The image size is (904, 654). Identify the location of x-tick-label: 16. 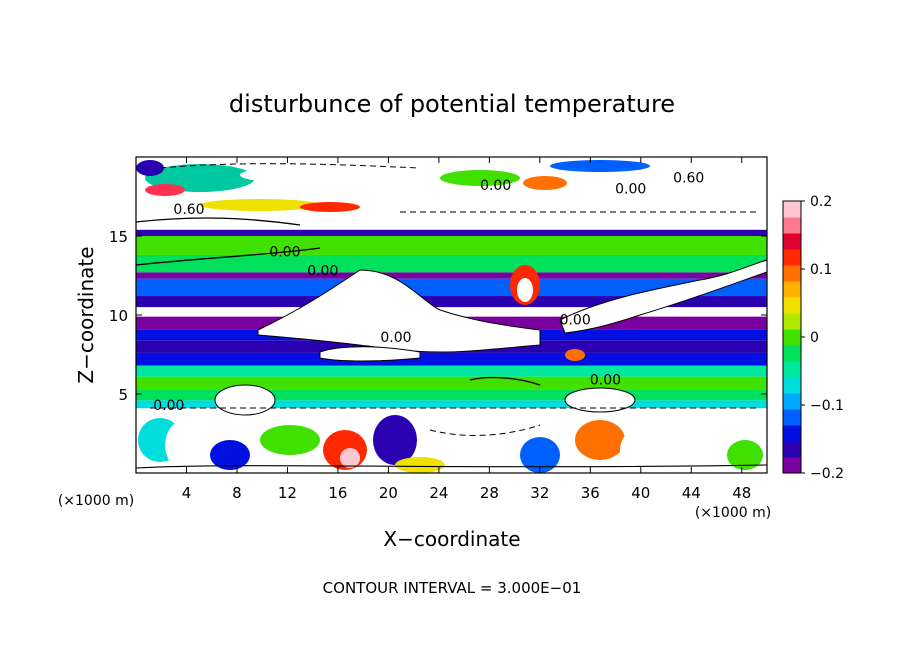
(337, 493).